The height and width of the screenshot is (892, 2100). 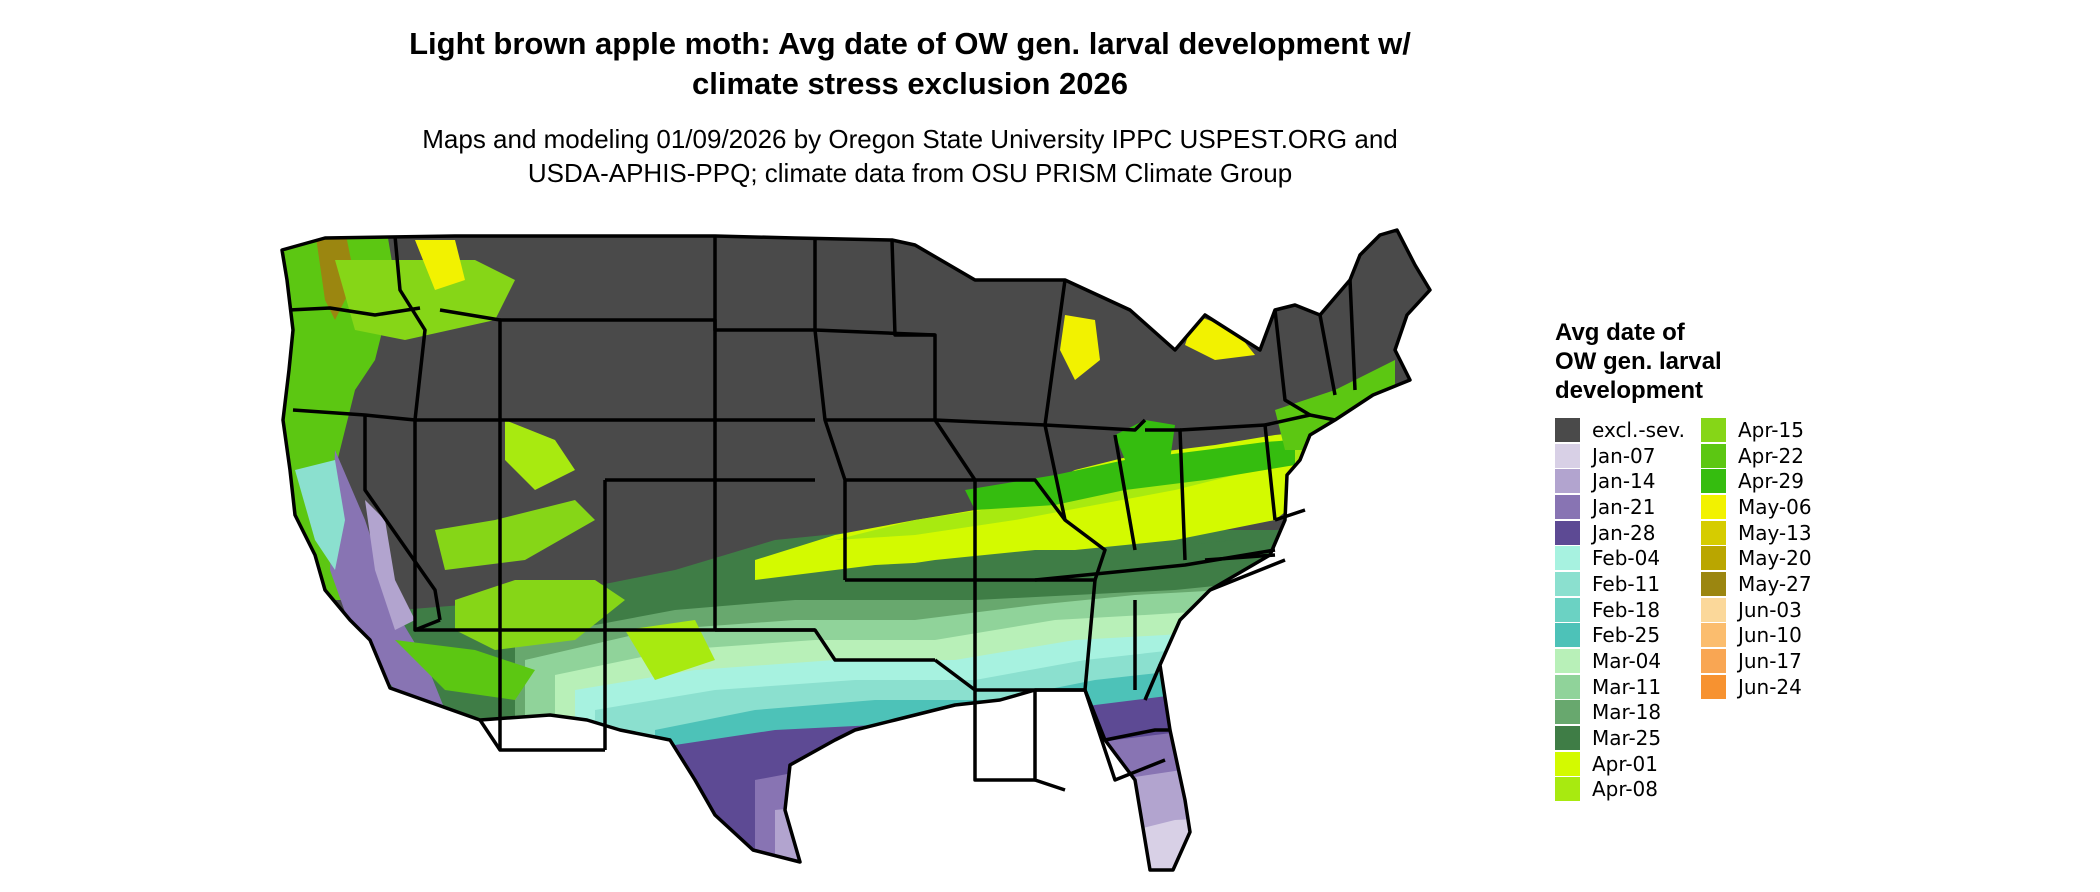 I want to click on legend-label: Jun-24, so click(x=1769, y=686).